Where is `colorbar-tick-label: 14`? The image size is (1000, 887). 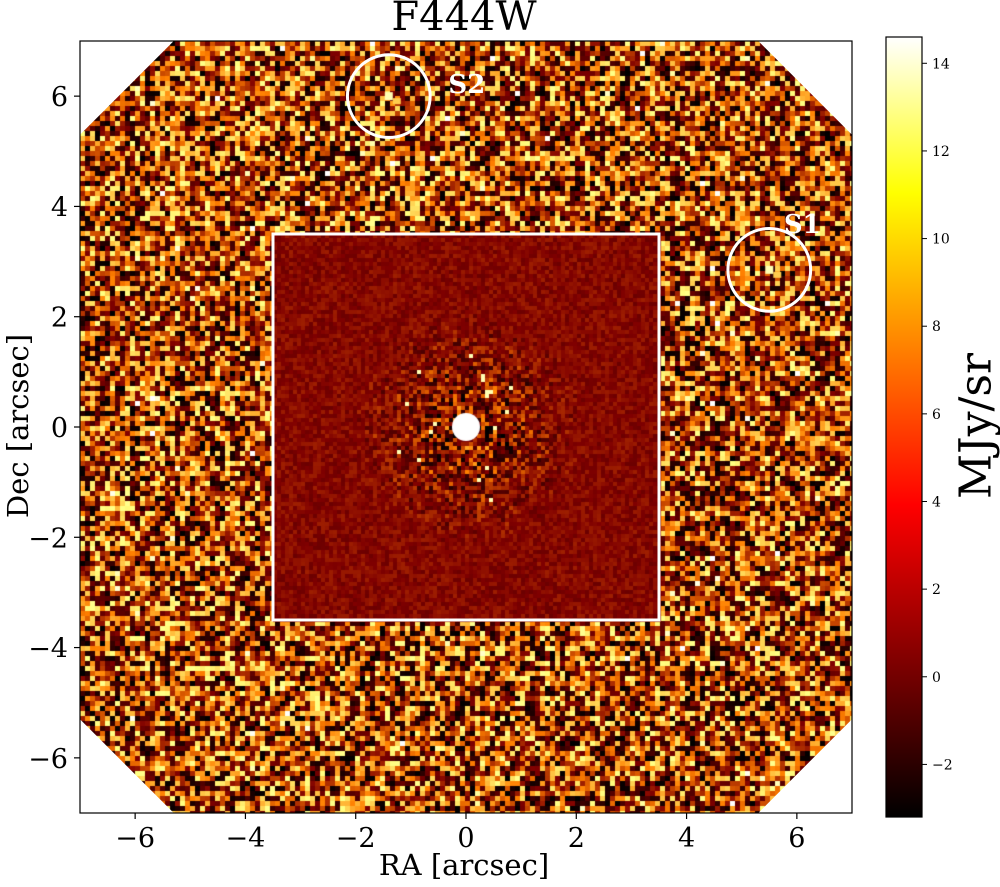
colorbar-tick-label: 14 is located at coordinates (941, 64).